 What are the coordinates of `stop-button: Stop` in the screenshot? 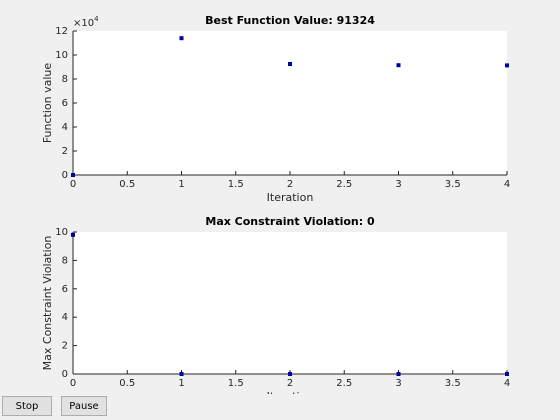 It's located at (27, 406).